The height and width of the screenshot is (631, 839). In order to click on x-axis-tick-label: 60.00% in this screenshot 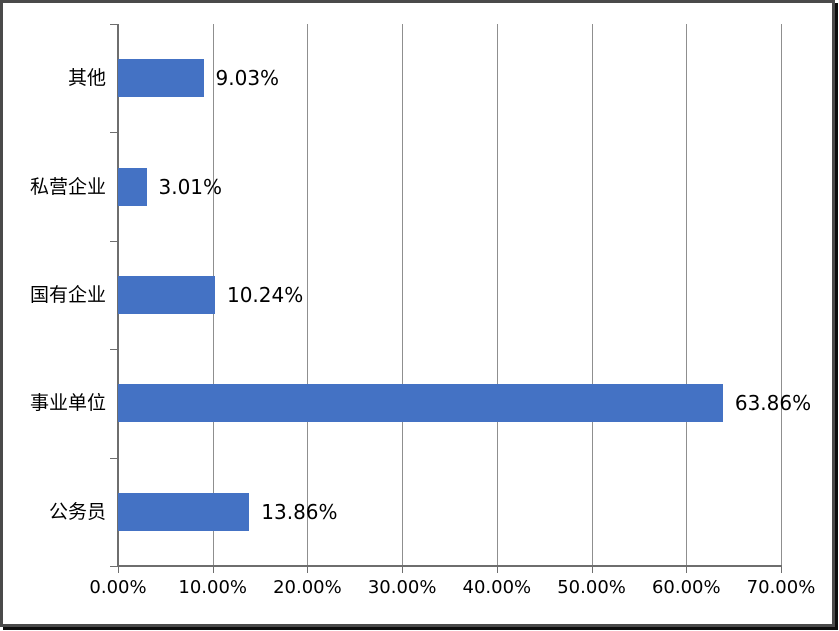, I will do `click(686, 587)`.